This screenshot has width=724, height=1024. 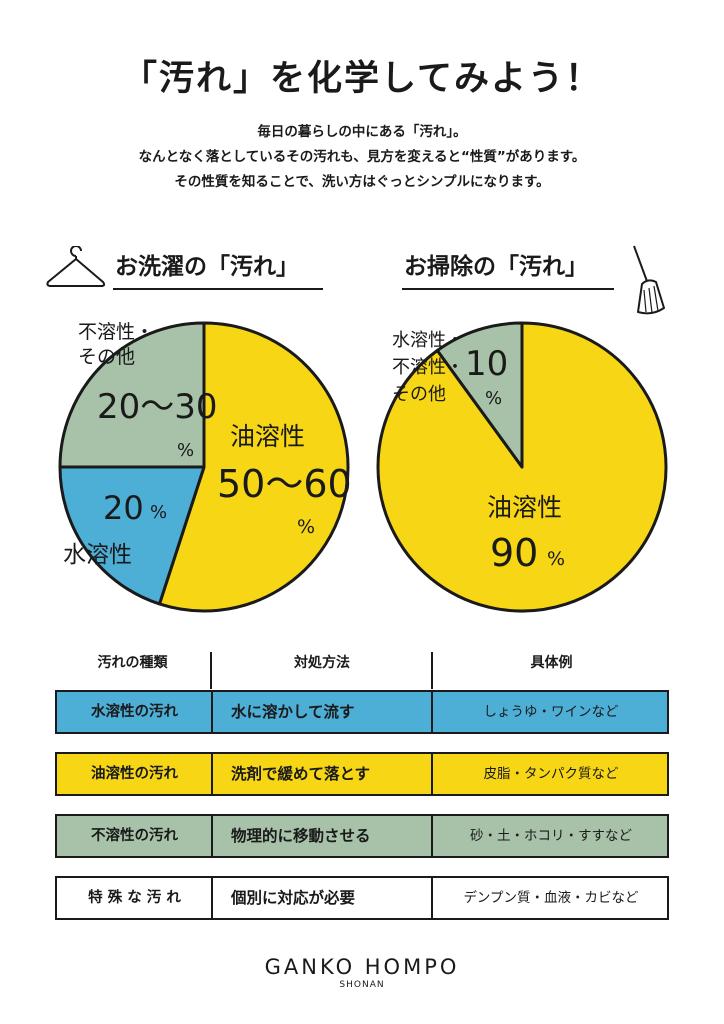 What do you see at coordinates (486, 364) in the screenshot?
I see `cleaning-value-other: 10` at bounding box center [486, 364].